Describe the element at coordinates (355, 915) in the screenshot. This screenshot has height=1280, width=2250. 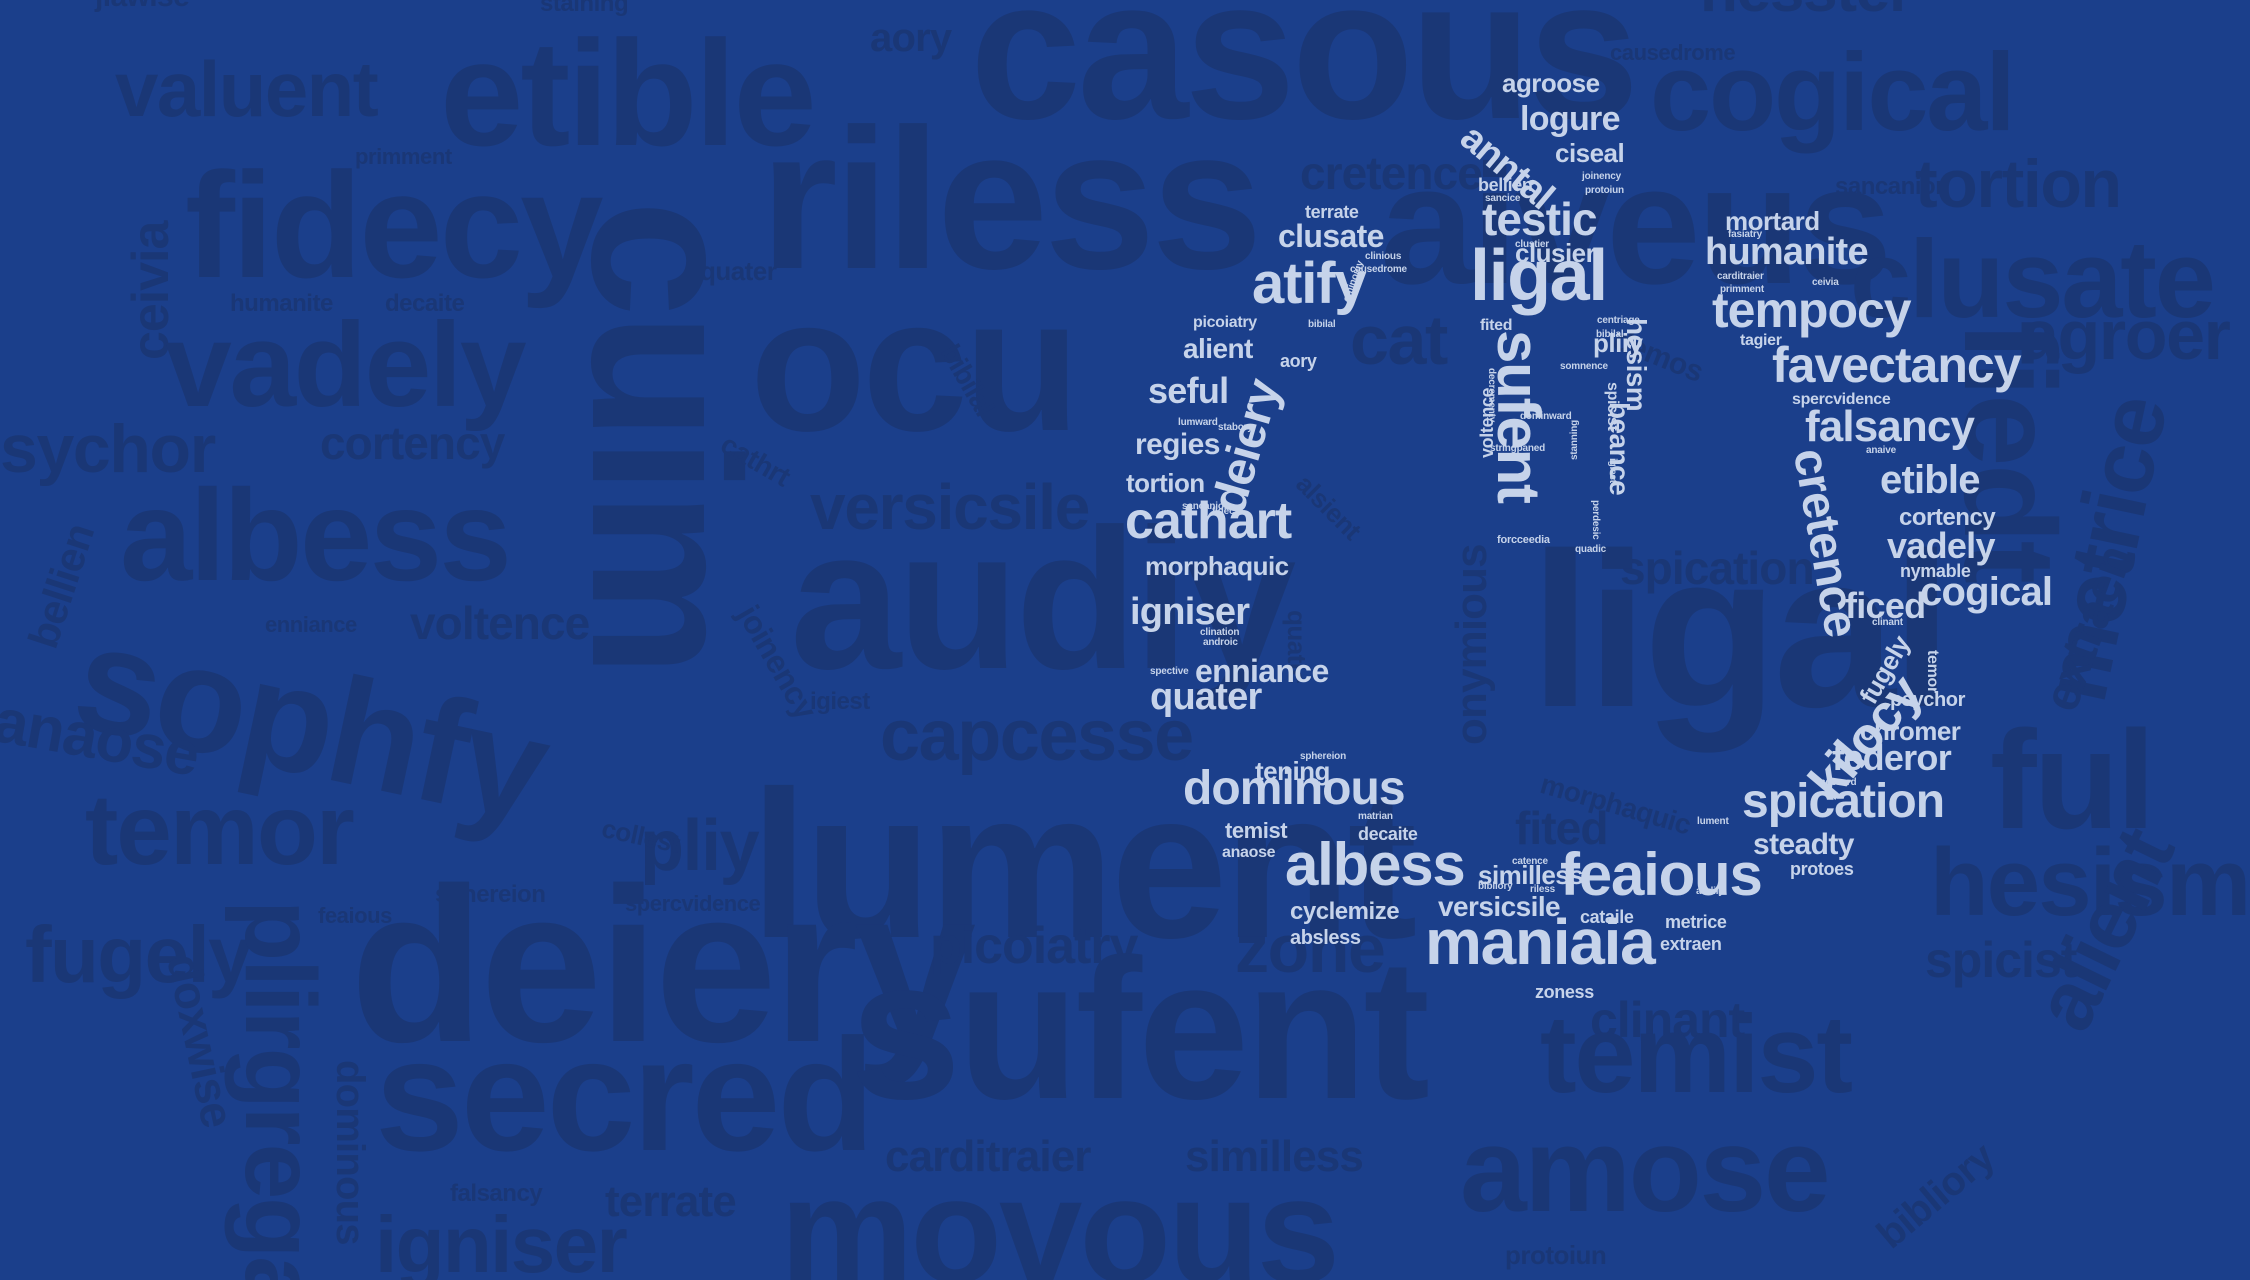
I see `background-word: feaious` at that location.